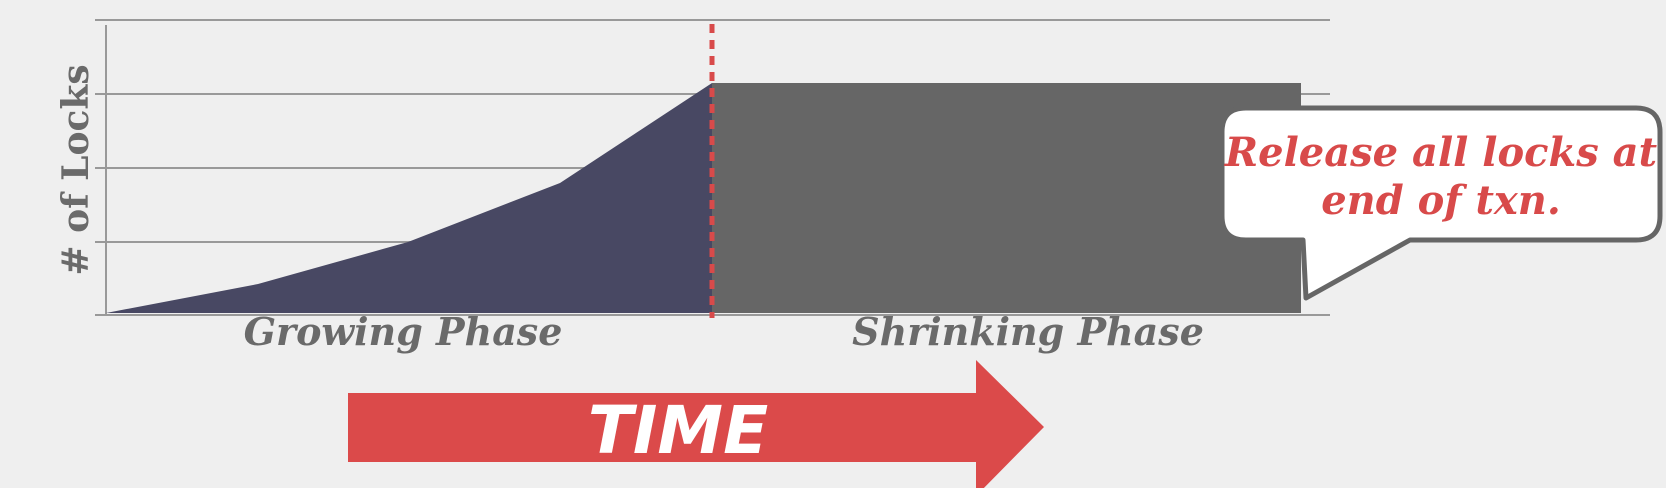 The image size is (1666, 488). Describe the element at coordinates (1028, 331) in the screenshot. I see `shrinking-phase-label: Shrinking Phase` at that location.